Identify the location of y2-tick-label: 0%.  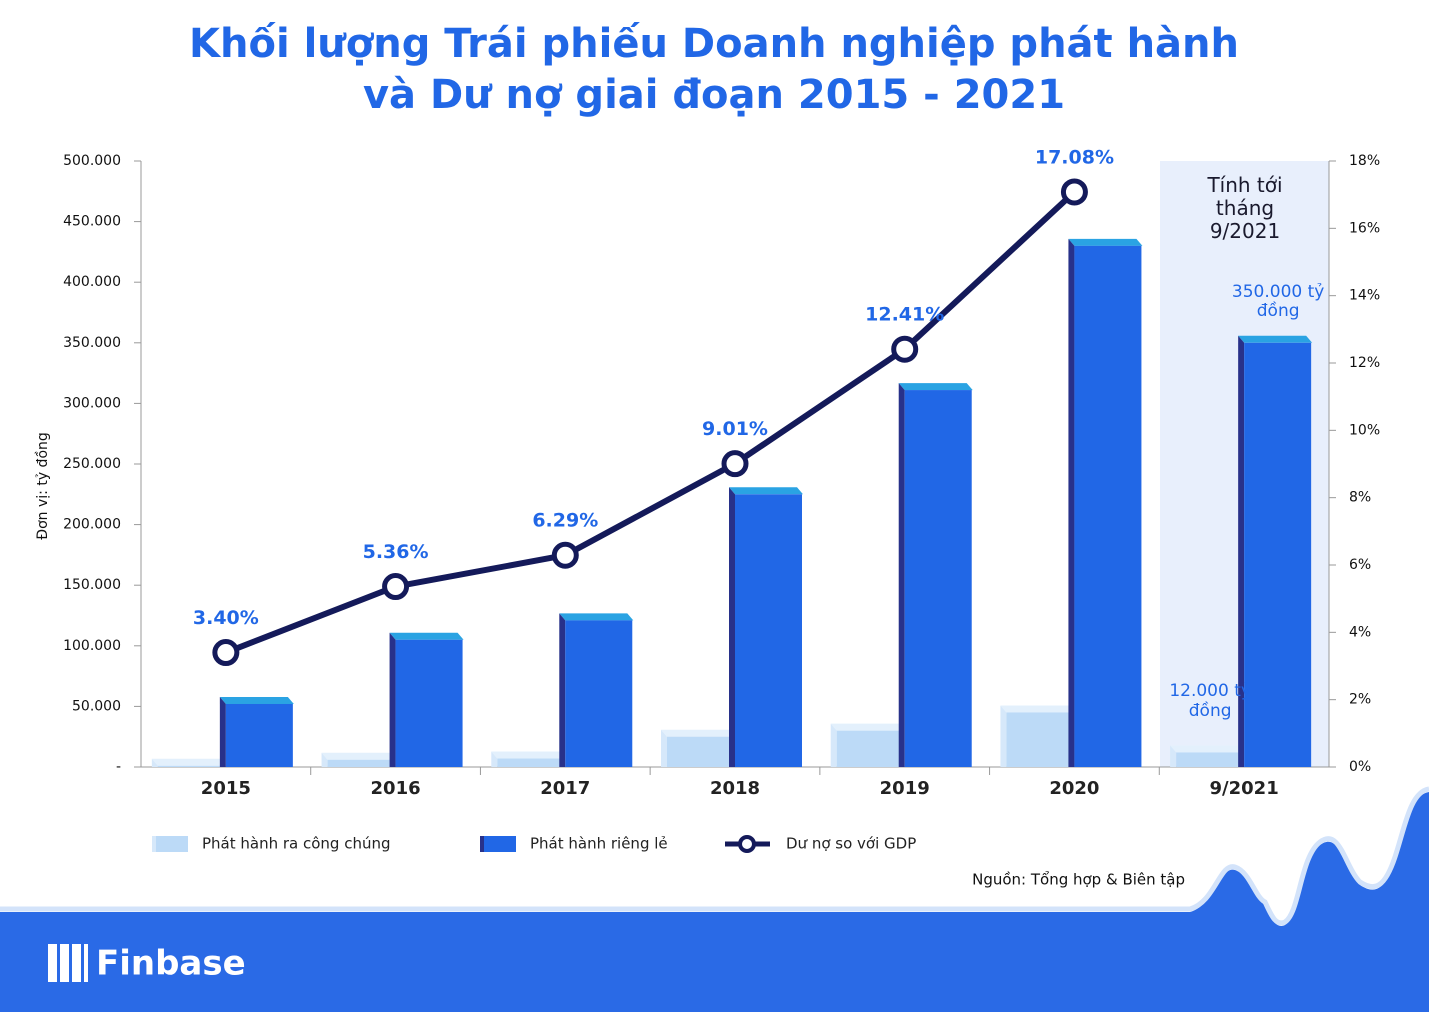
(1360, 767).